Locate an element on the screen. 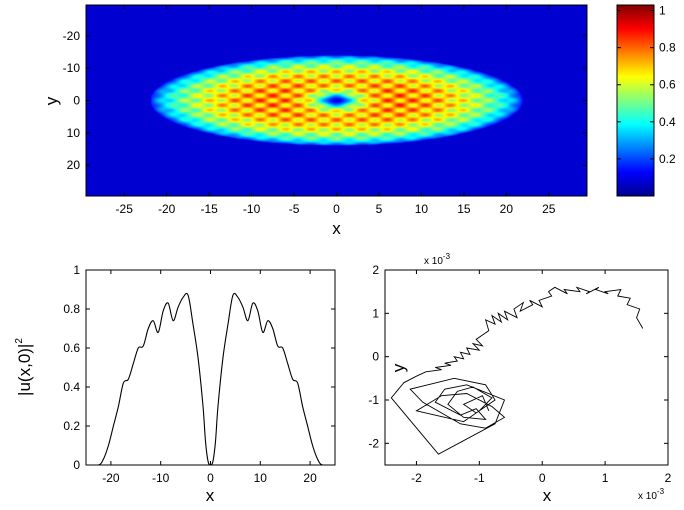  y-tick-label: 0.8 is located at coordinates (71, 309).